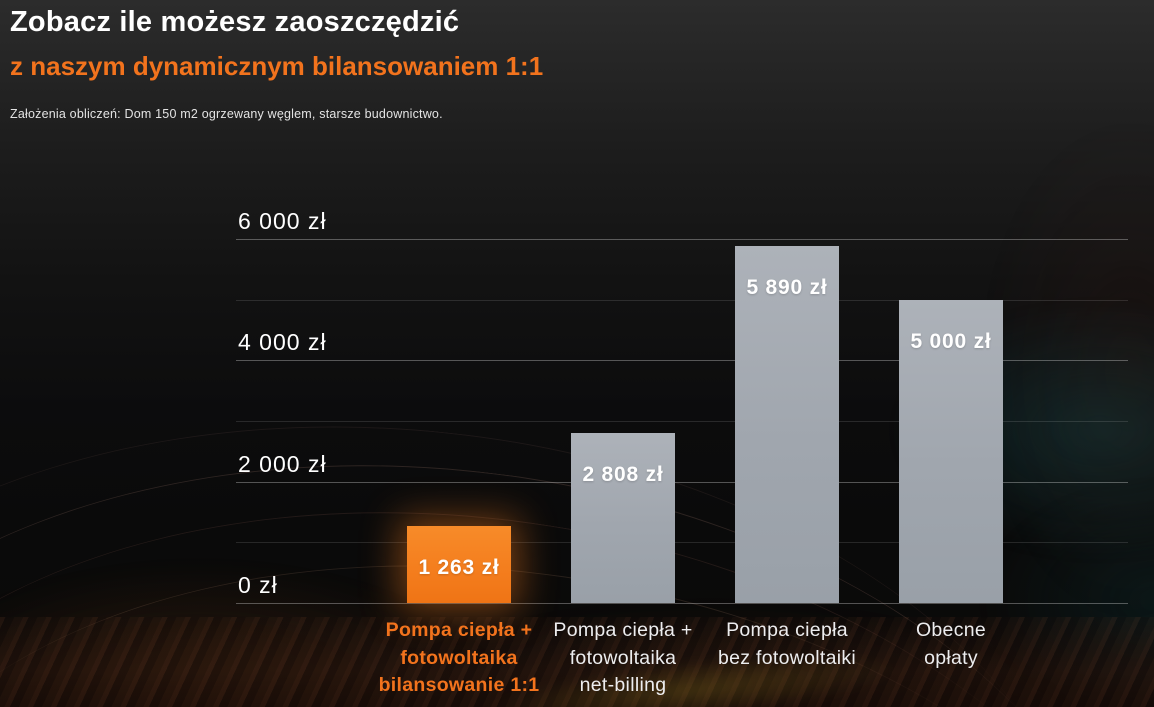 The width and height of the screenshot is (1154, 707). Describe the element at coordinates (623, 518) in the screenshot. I see `bar-1: 2 808 zł` at that location.